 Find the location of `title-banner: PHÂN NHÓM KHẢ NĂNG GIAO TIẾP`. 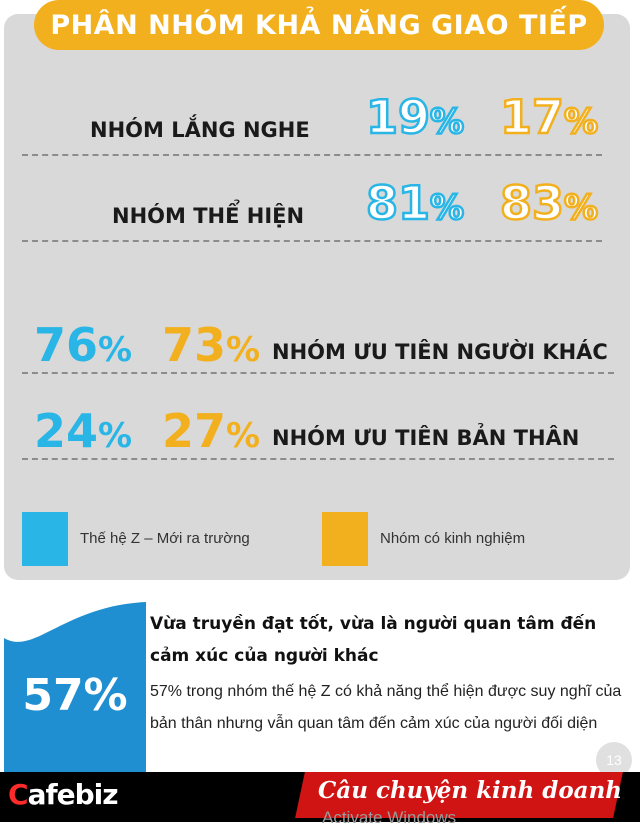

title-banner: PHÂN NHÓM KHẢ NĂNG GIAO TIẾP is located at coordinates (319, 25).